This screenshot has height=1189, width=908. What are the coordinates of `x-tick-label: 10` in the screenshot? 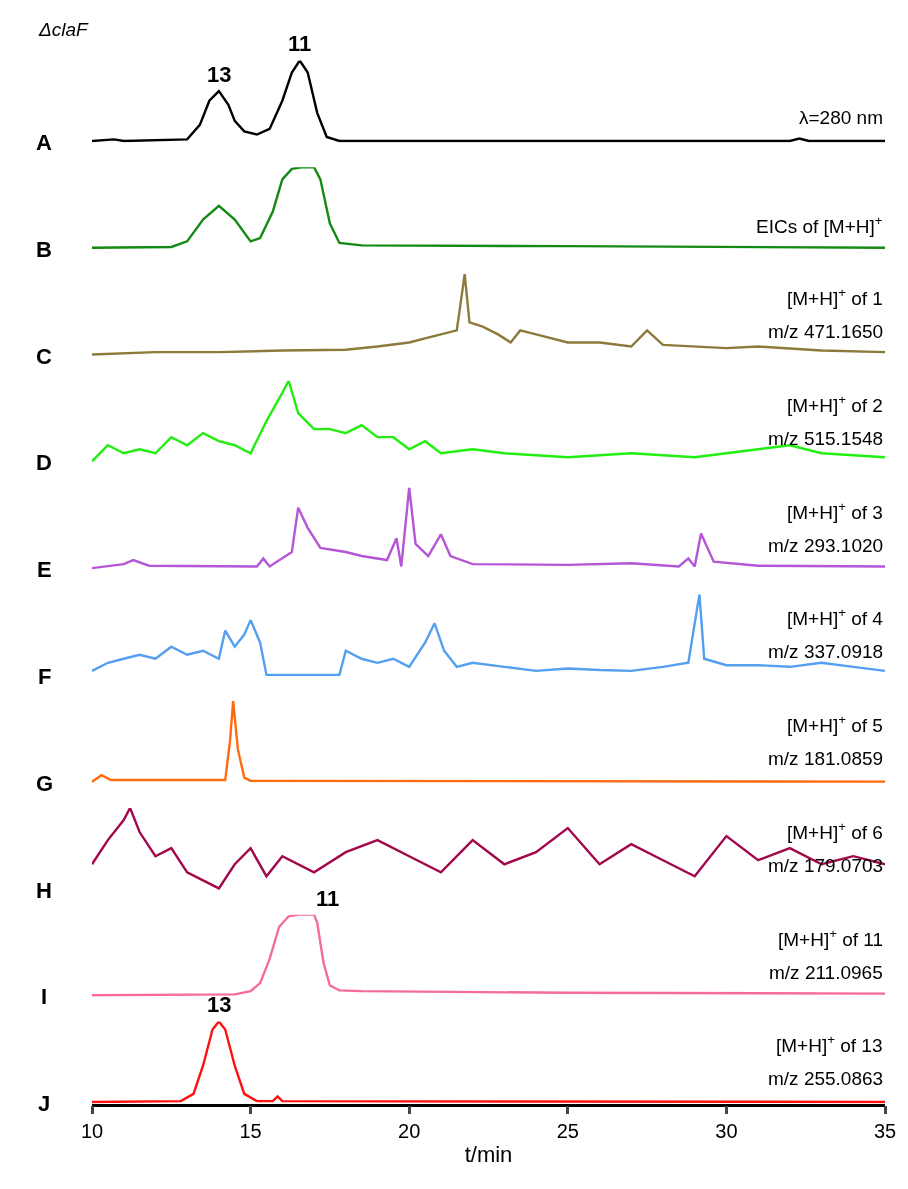 It's located at (92, 1131).